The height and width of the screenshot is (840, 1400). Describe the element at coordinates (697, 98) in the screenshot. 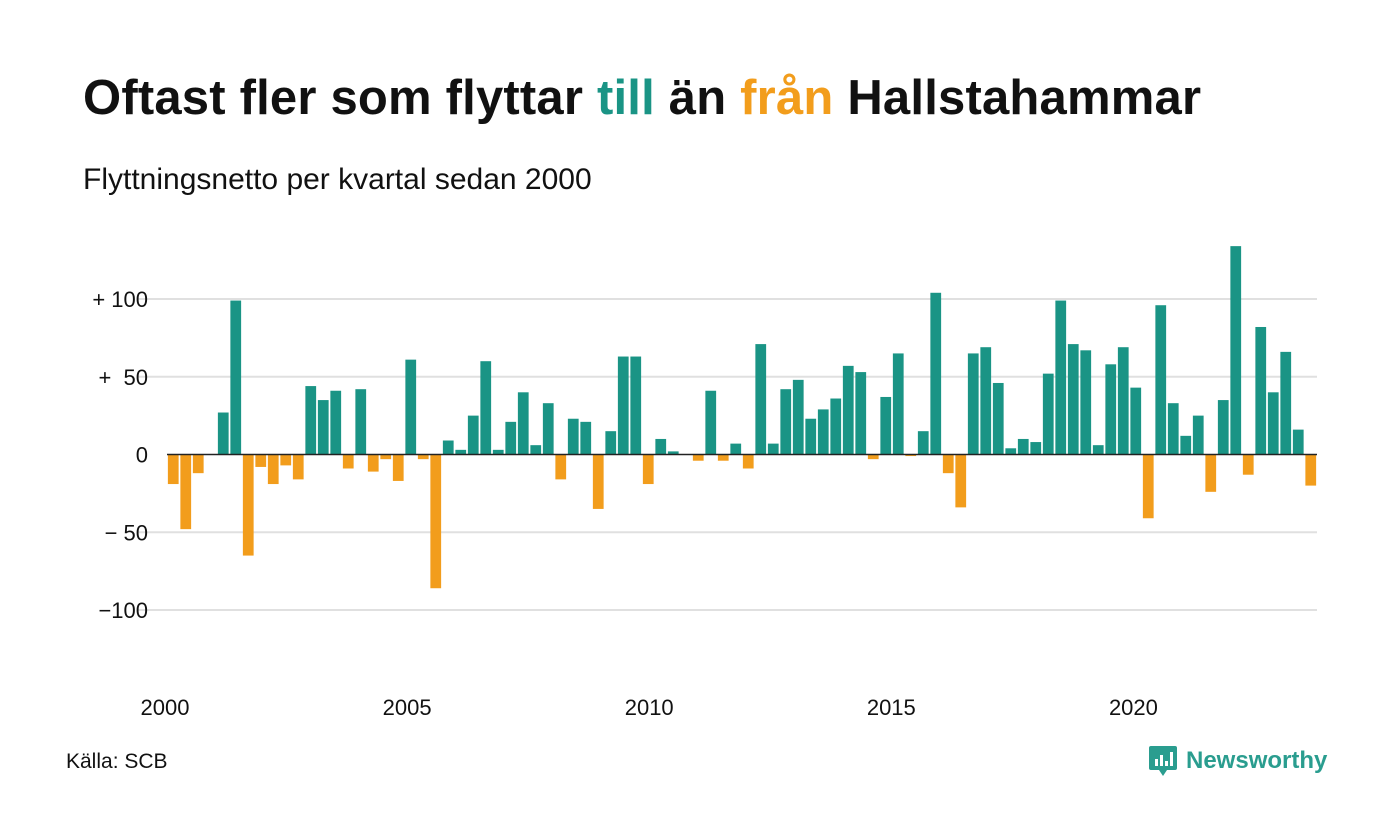

I see `title-part-2: än` at that location.